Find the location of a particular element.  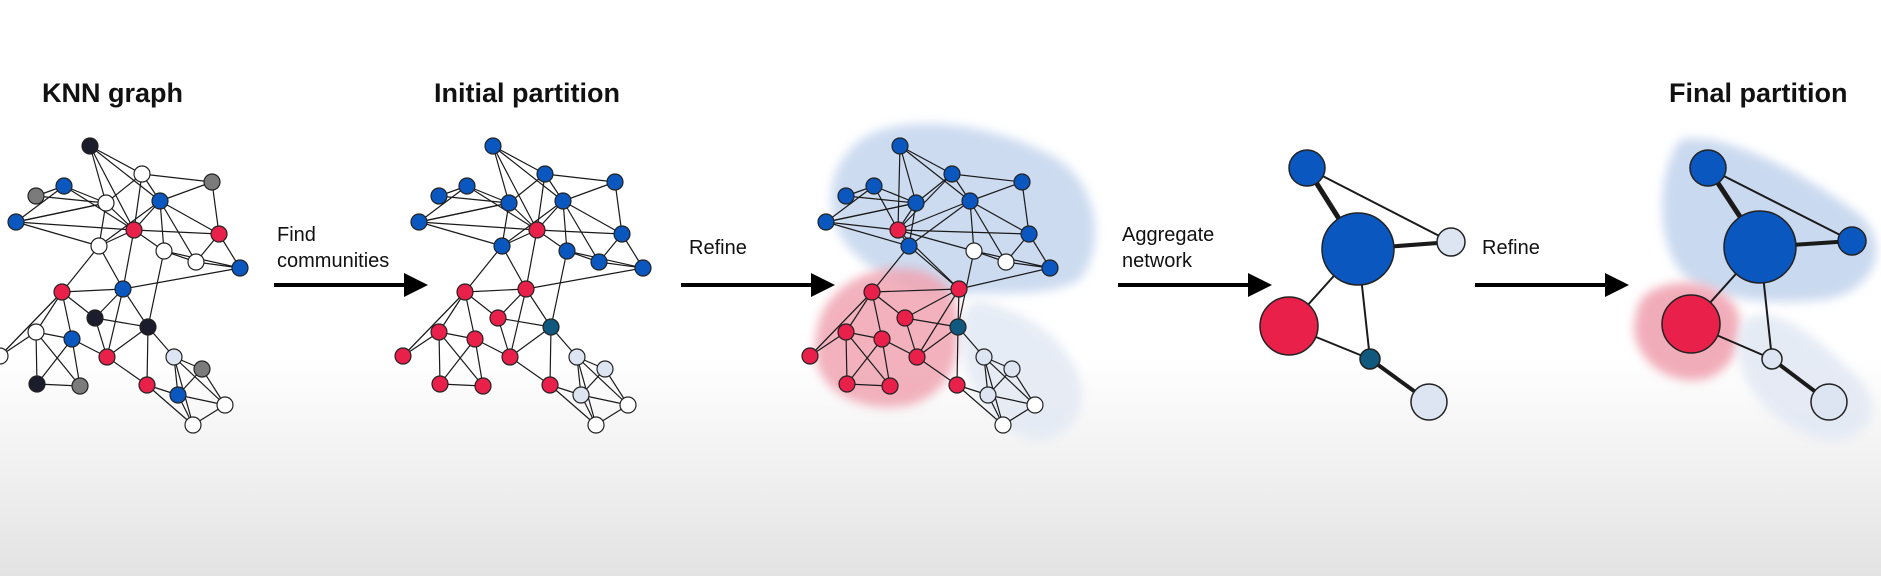

arrow-aggregate is located at coordinates (1195, 285).